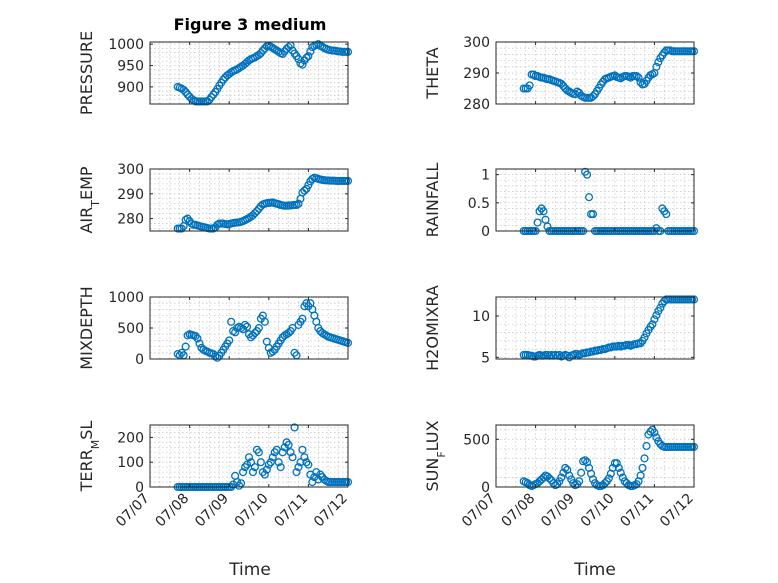 Image resolution: width=778 pixels, height=583 pixels. I want to click on subplot-6: 5 10 H2OMIXRA, so click(561, 328).